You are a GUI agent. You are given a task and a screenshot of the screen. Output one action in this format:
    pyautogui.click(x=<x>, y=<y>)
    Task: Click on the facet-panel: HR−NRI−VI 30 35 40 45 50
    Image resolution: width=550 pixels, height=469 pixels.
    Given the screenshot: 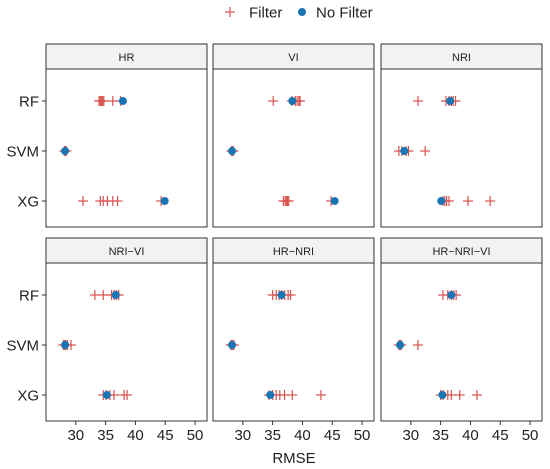 What is the action you would take?
    pyautogui.click(x=461, y=340)
    